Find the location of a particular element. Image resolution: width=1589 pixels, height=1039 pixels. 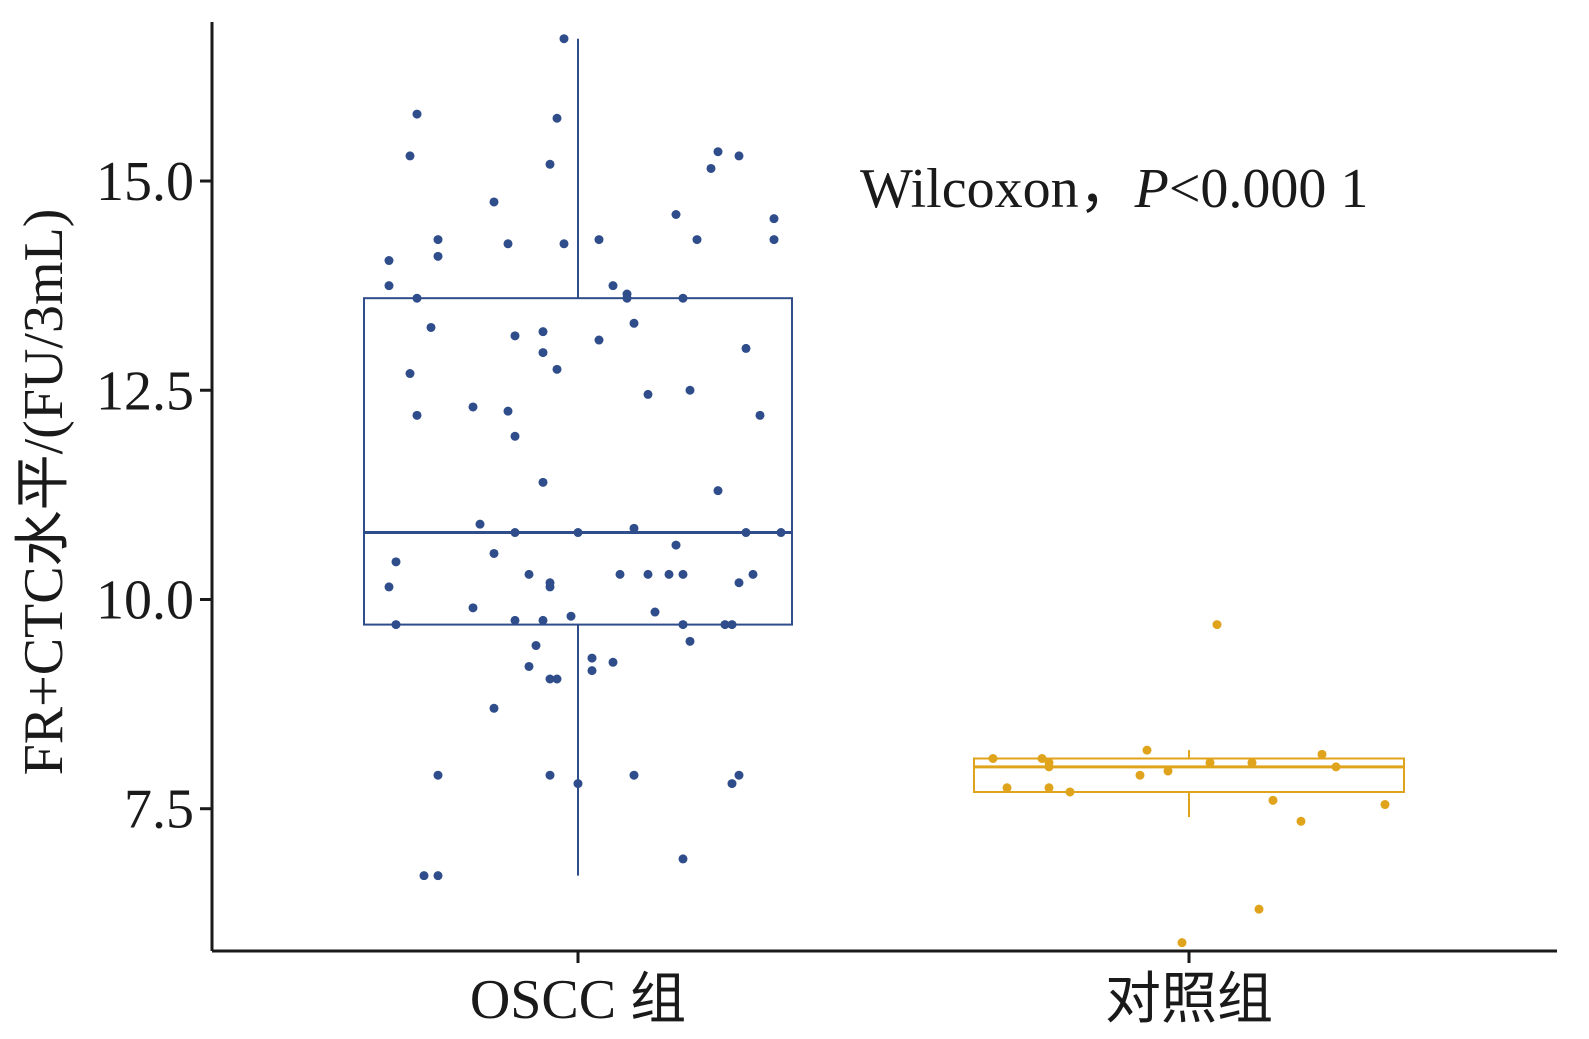

box is located at coordinates (1189, 775).